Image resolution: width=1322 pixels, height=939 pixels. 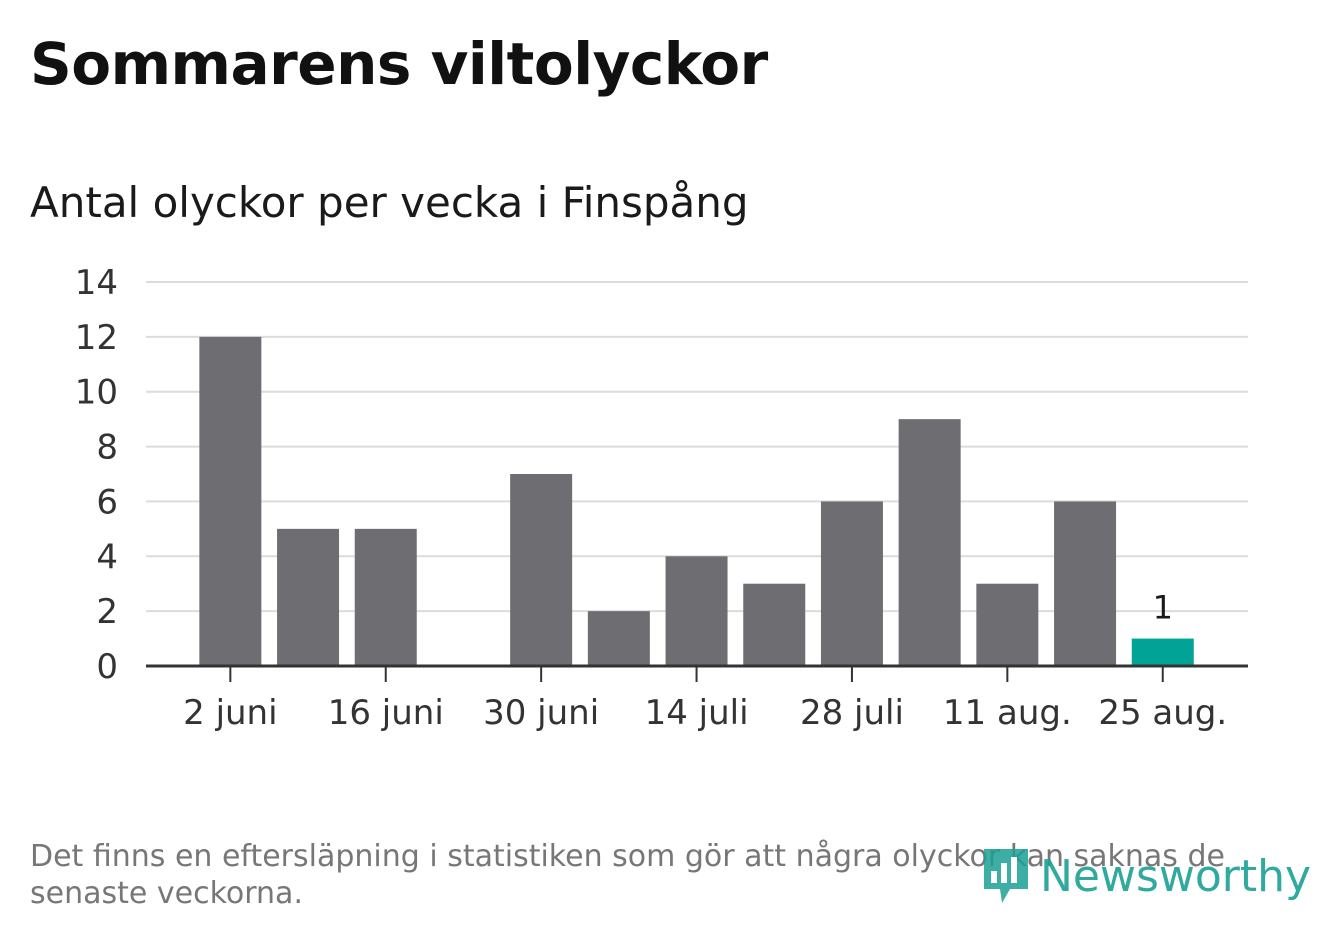 What do you see at coordinates (1176, 876) in the screenshot?
I see `logo-text: Newsworthy` at bounding box center [1176, 876].